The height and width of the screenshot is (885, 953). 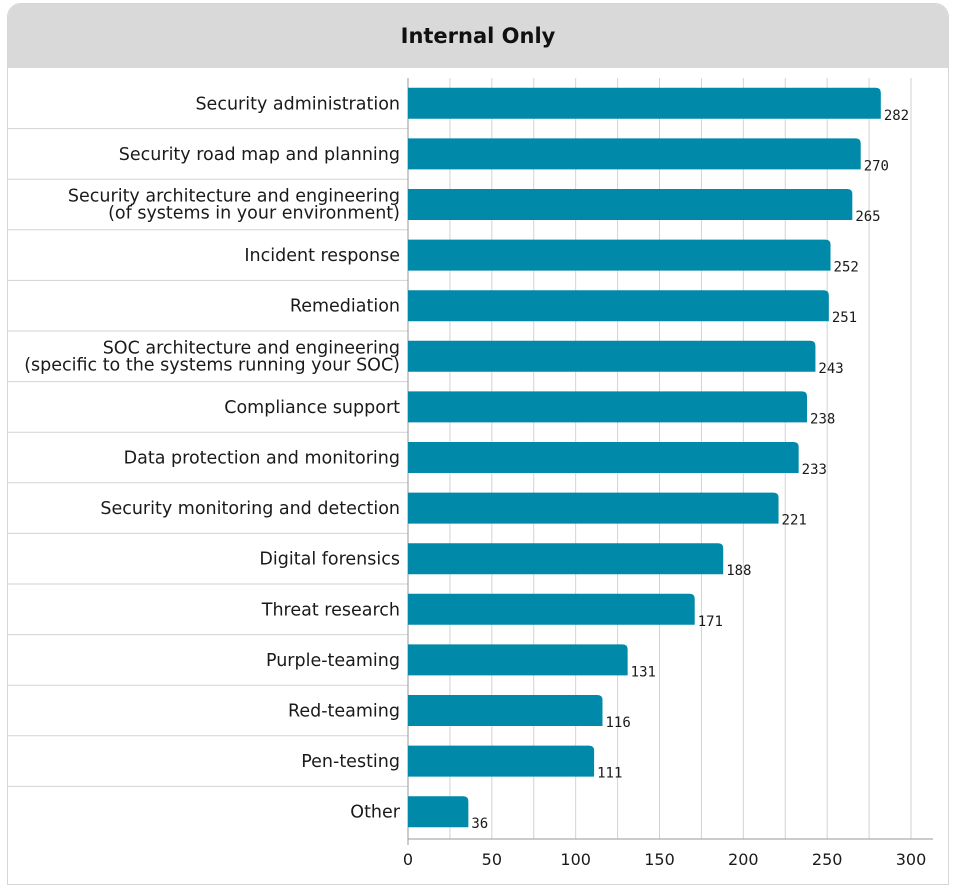 What do you see at coordinates (794, 521) in the screenshot?
I see `data-label: 221` at bounding box center [794, 521].